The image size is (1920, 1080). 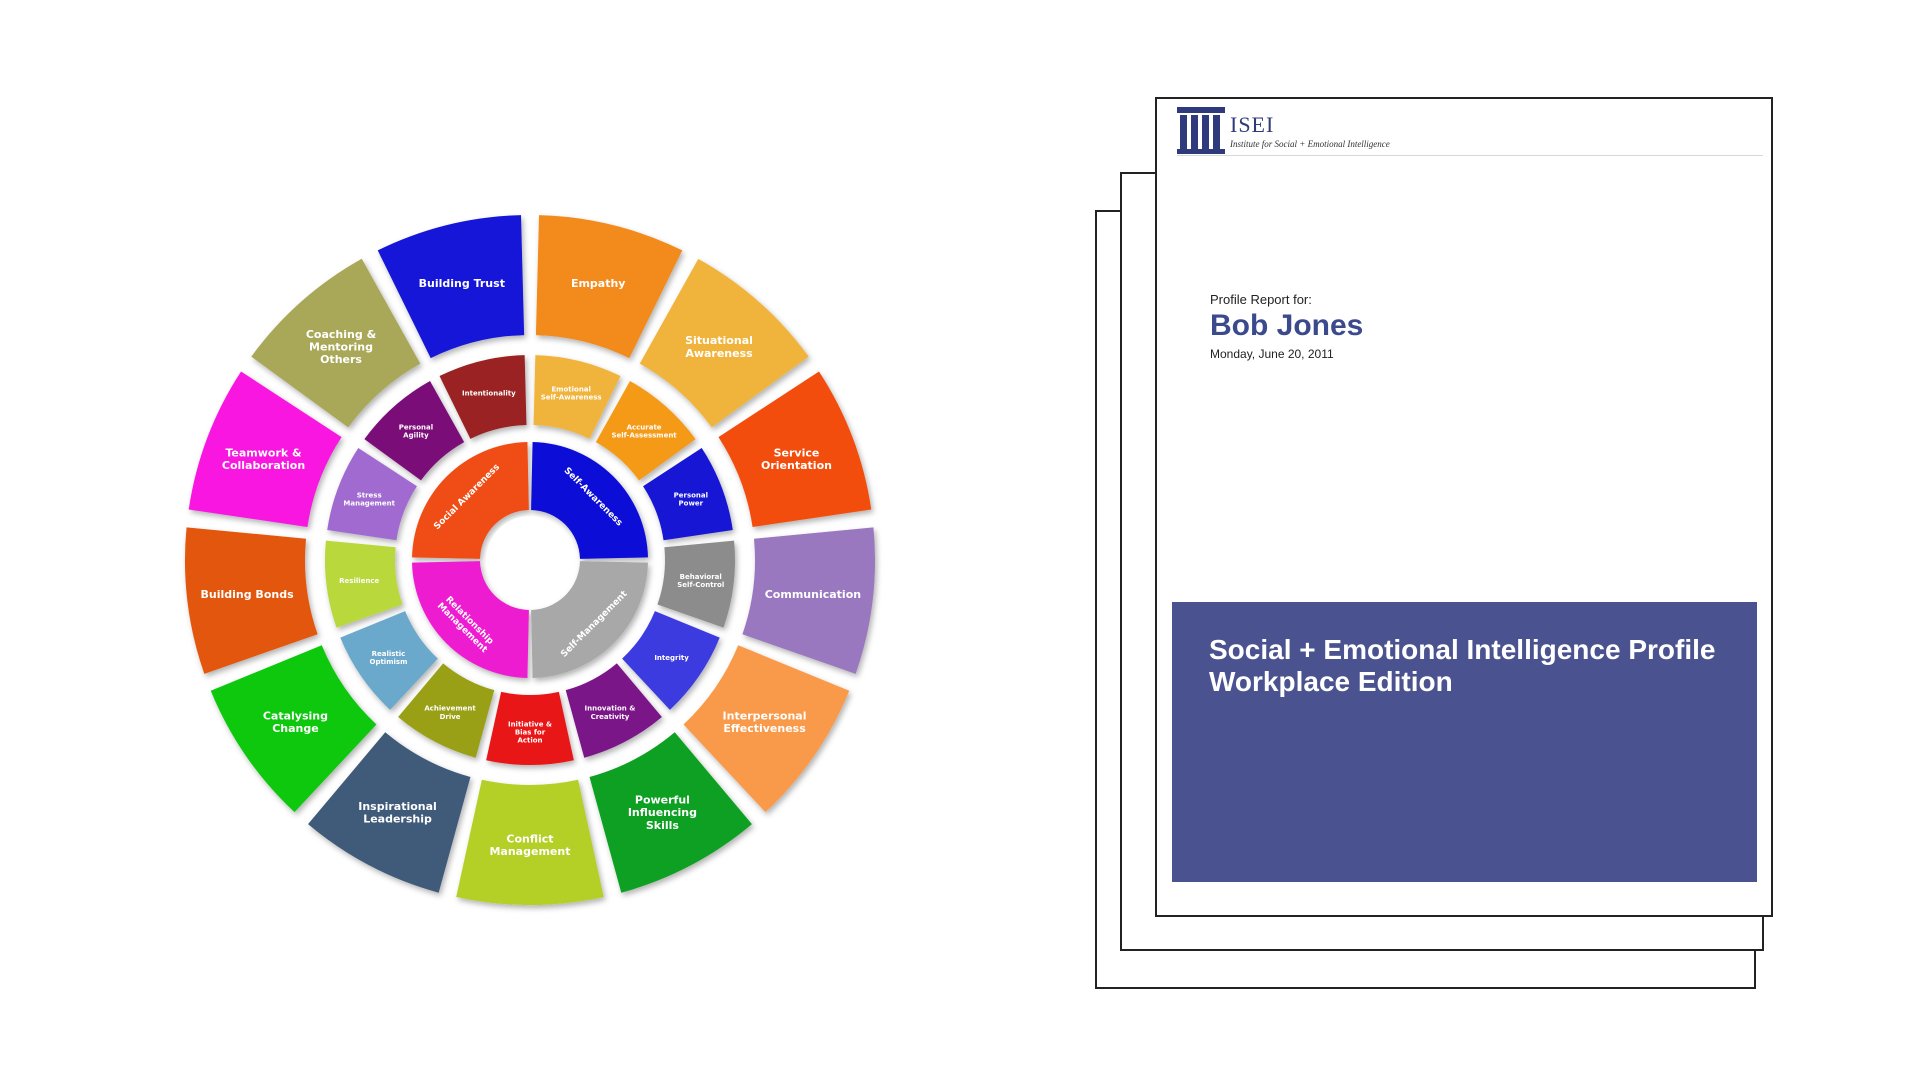 What do you see at coordinates (462, 283) in the screenshot?
I see `outer-label-building-trust: Building Trust` at bounding box center [462, 283].